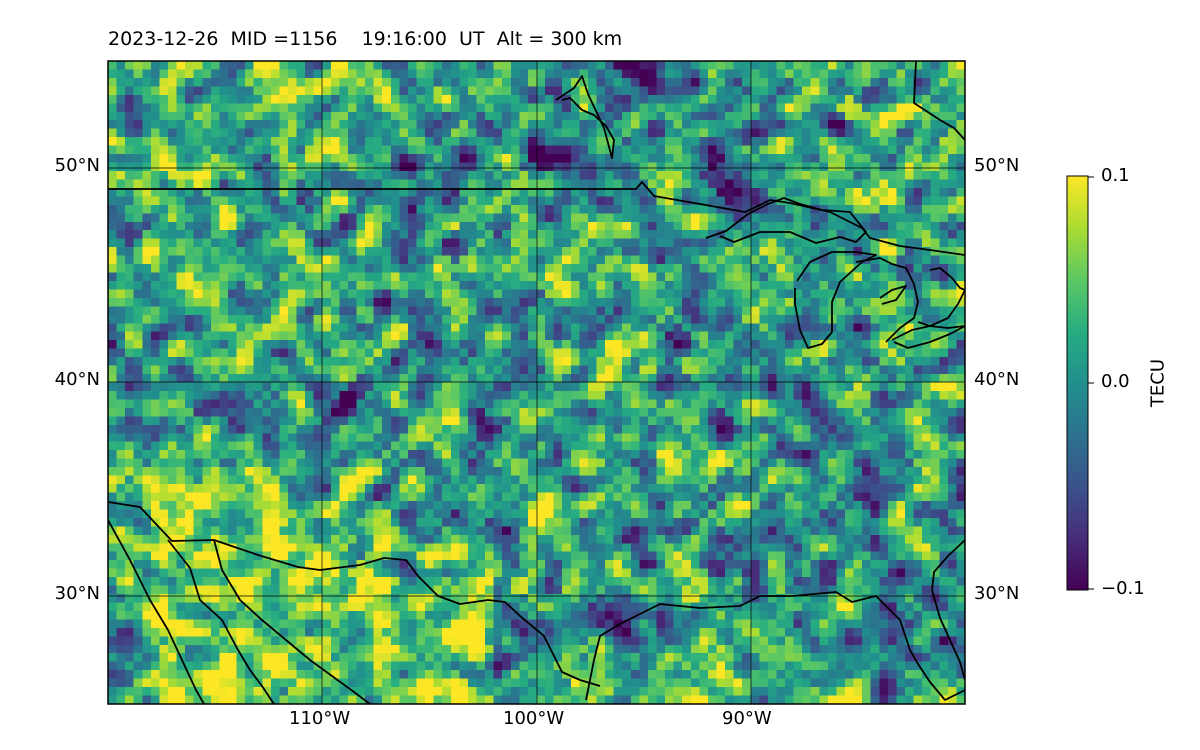 The image size is (1200, 750). What do you see at coordinates (536, 218) in the screenshot?
I see `us-canada-border` at bounding box center [536, 218].